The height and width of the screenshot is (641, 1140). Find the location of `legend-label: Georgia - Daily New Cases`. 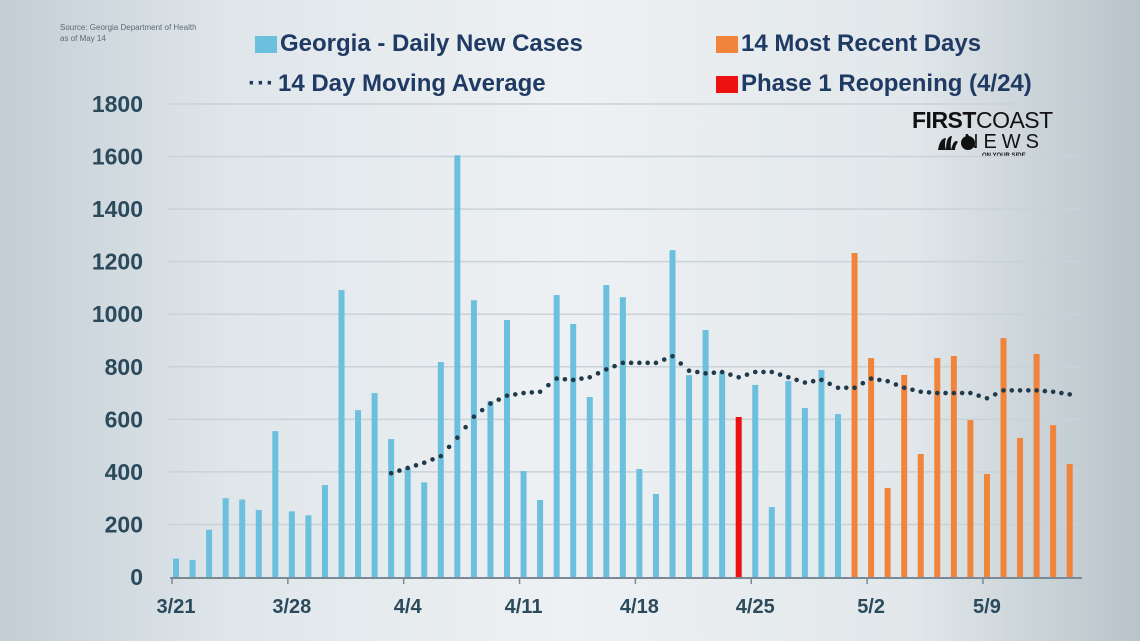

legend-label: Georgia - Daily New Cases is located at coordinates (431, 43).